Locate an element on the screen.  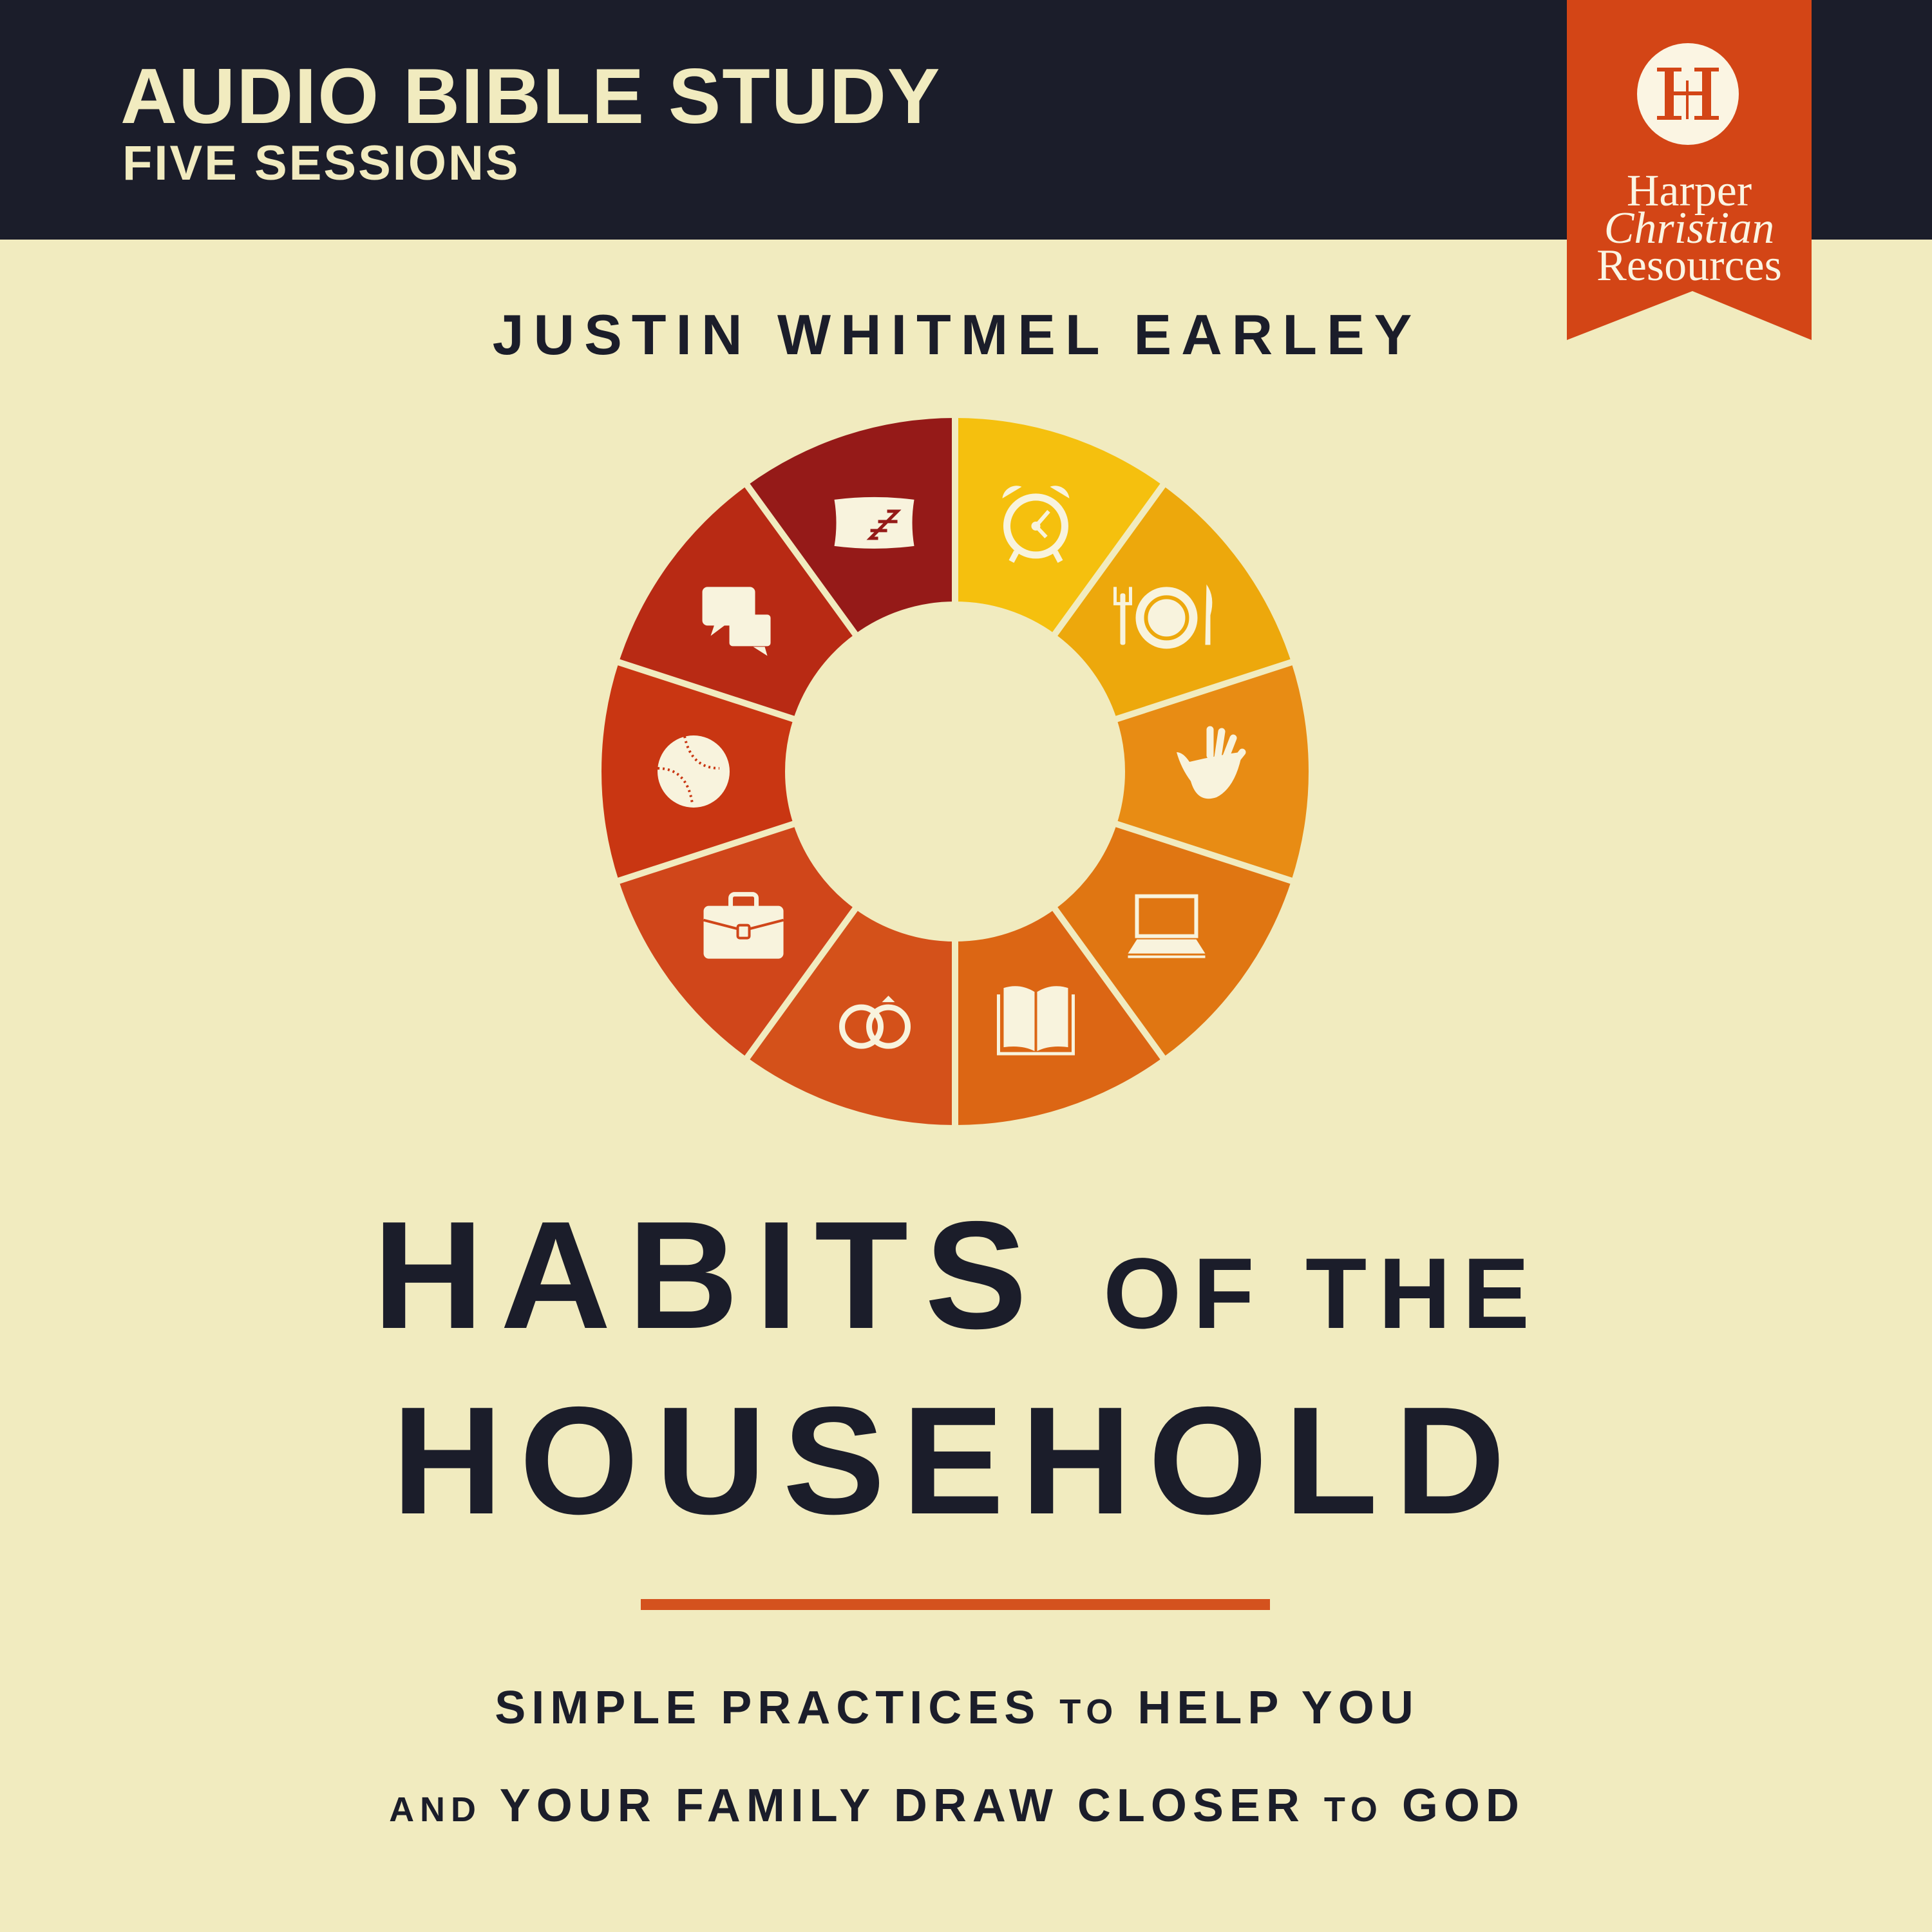
open-book-icon is located at coordinates (1035, 1021).